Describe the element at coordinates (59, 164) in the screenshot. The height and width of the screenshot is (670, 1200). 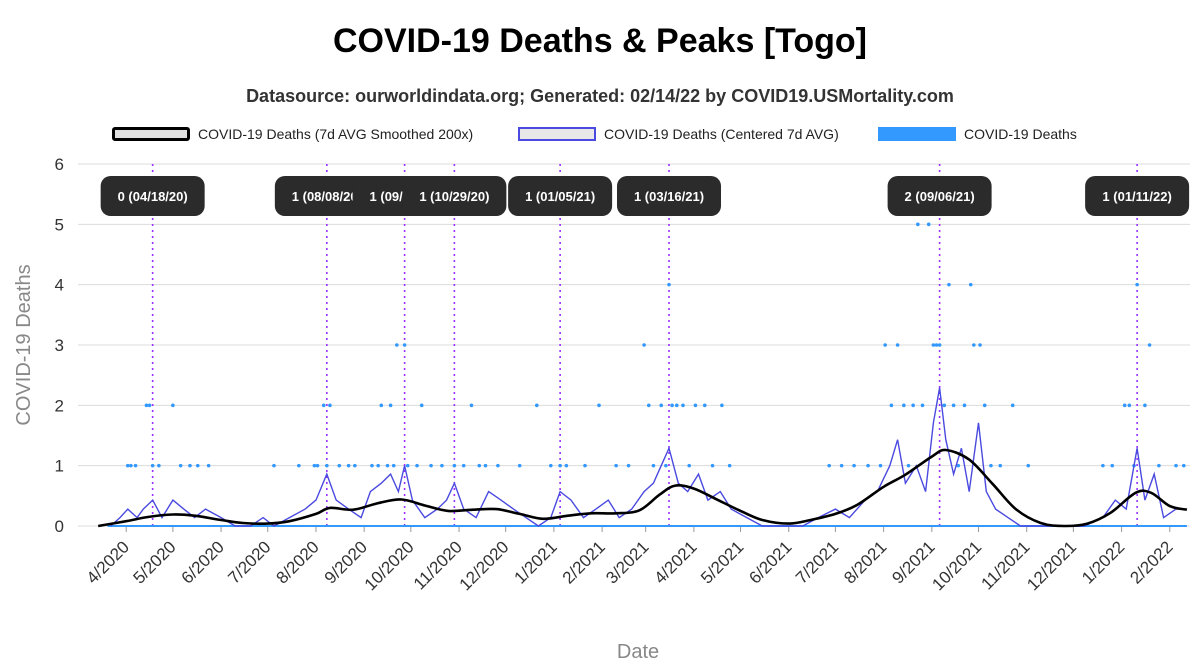
I see `y-tick-label: 6` at that location.